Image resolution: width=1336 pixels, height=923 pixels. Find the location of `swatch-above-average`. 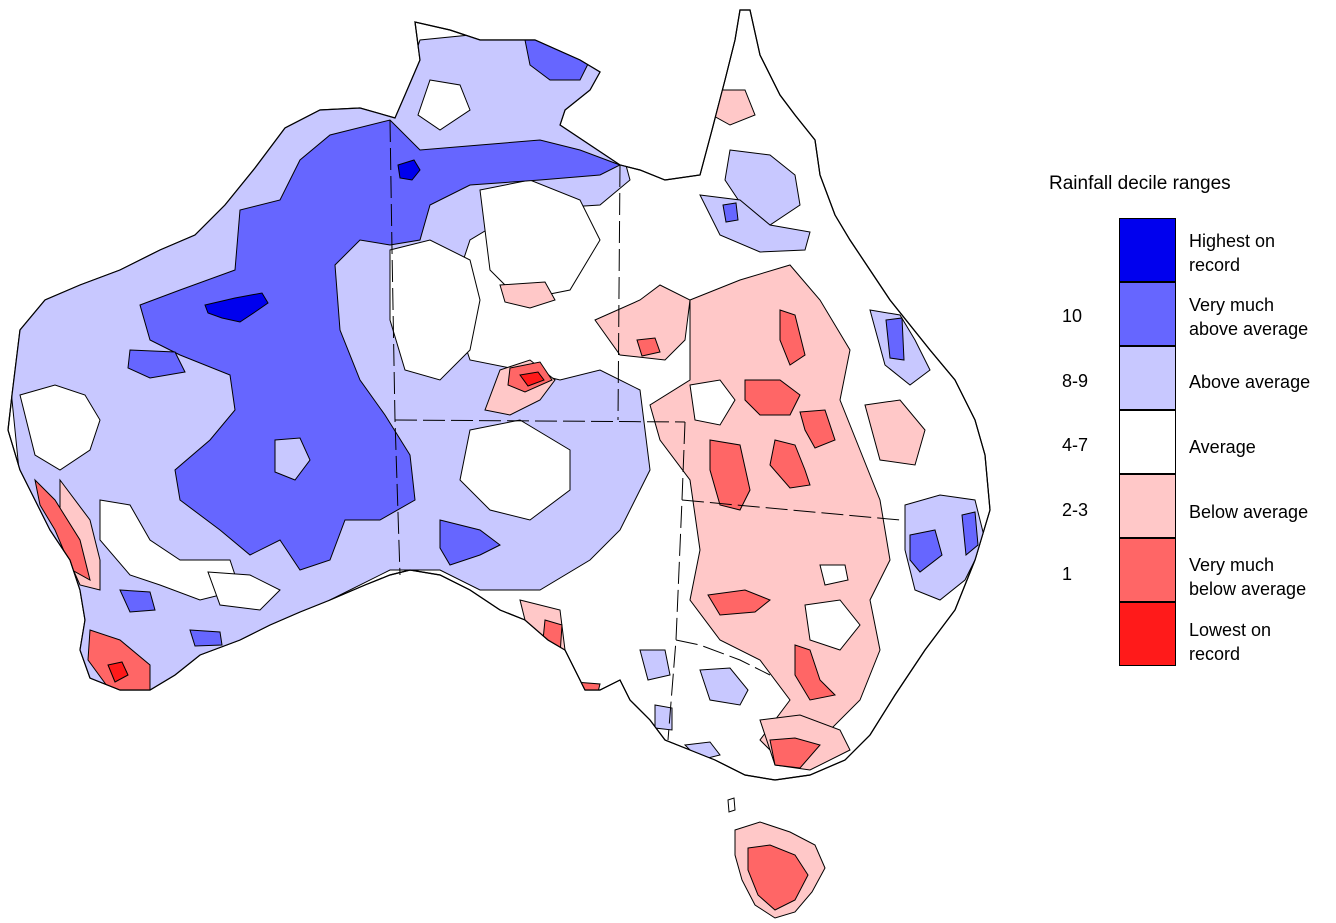

swatch-above-average is located at coordinates (1147, 378).